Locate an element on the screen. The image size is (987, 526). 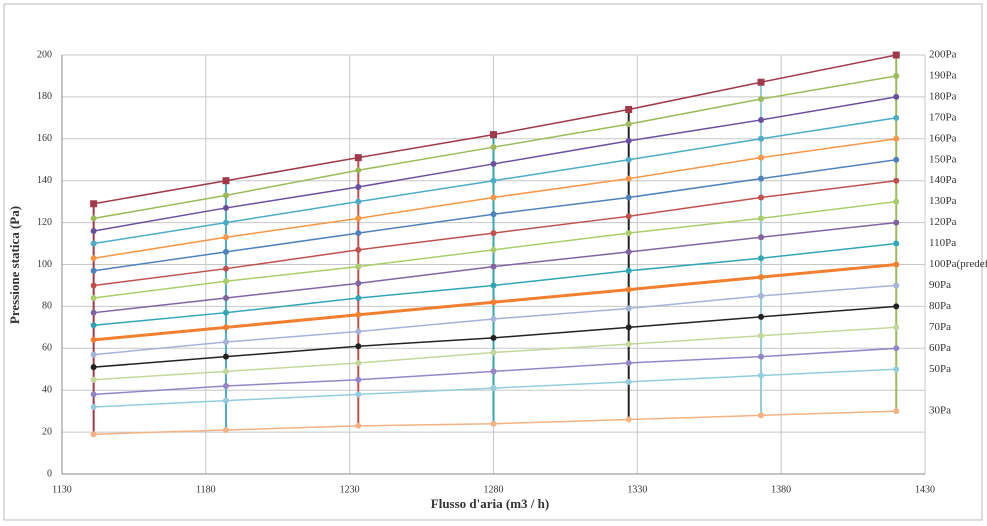
y-tick-label: 20 is located at coordinates (47, 431).